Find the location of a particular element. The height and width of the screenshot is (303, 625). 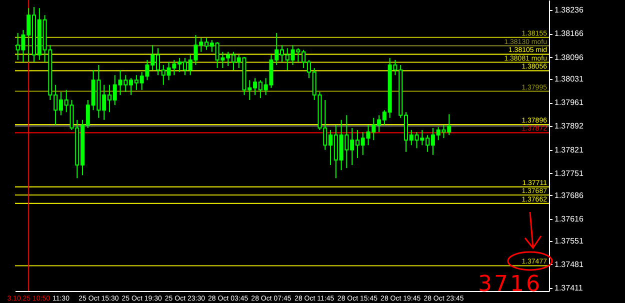

y-tick-label: 1.37821 is located at coordinates (569, 149).